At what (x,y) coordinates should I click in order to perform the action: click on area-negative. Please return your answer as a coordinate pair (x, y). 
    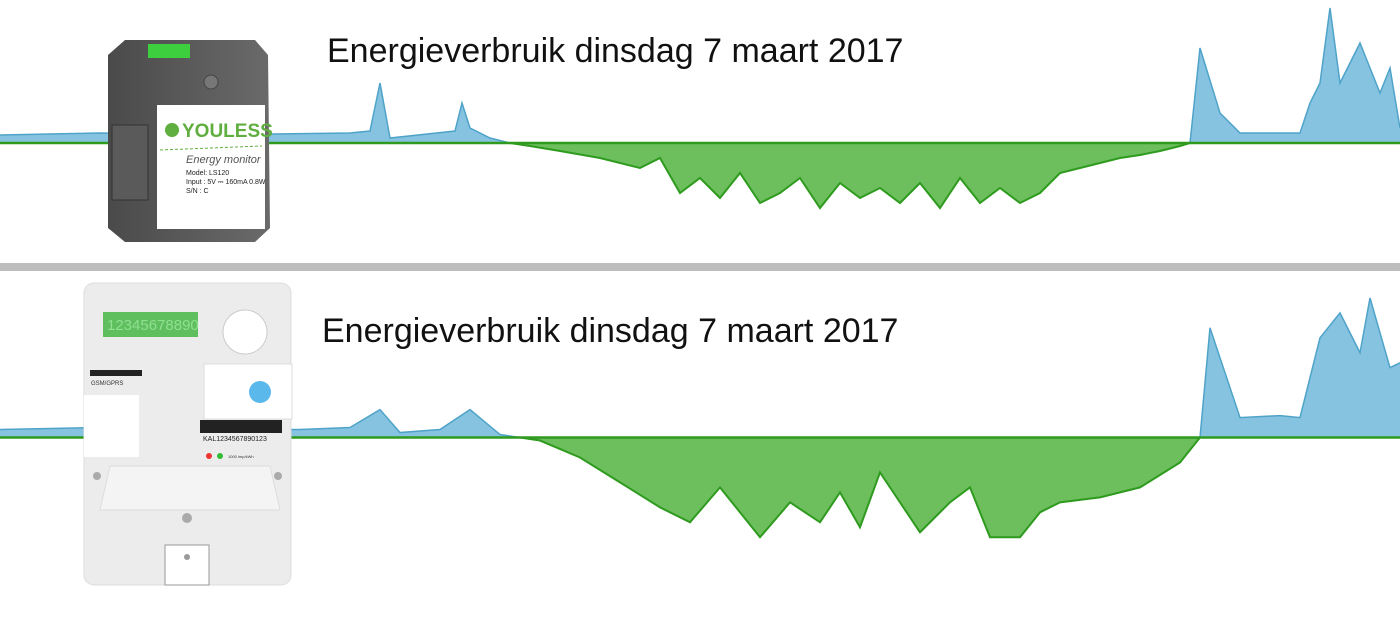
    Looking at the image, I should click on (700, 175).